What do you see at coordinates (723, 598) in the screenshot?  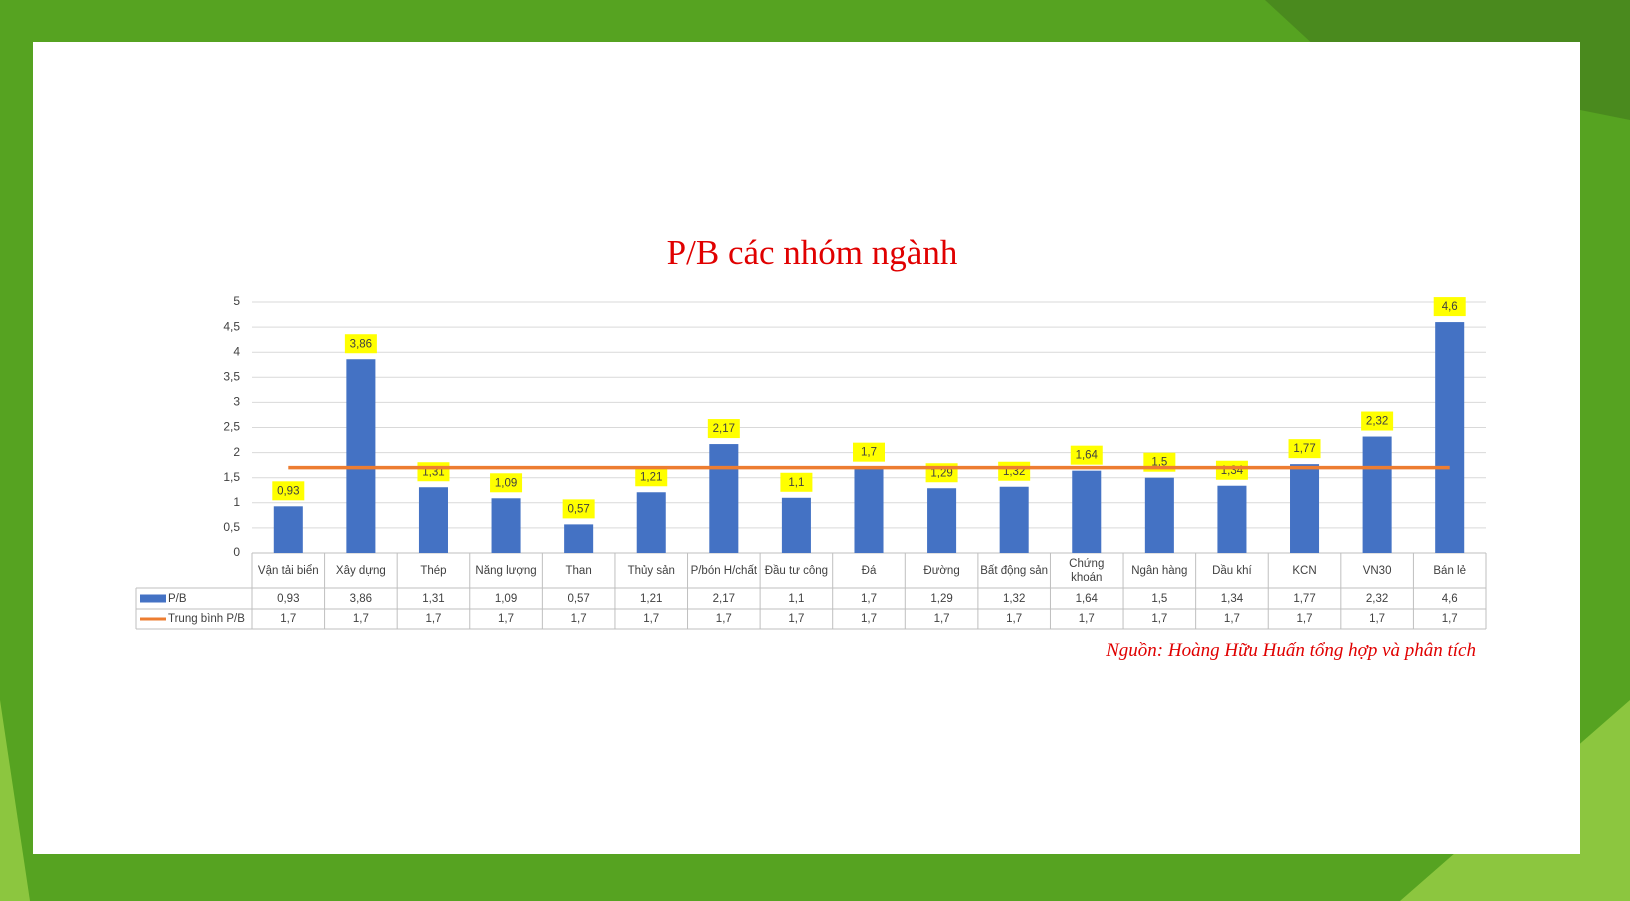 I see `table-value: 2,17` at bounding box center [723, 598].